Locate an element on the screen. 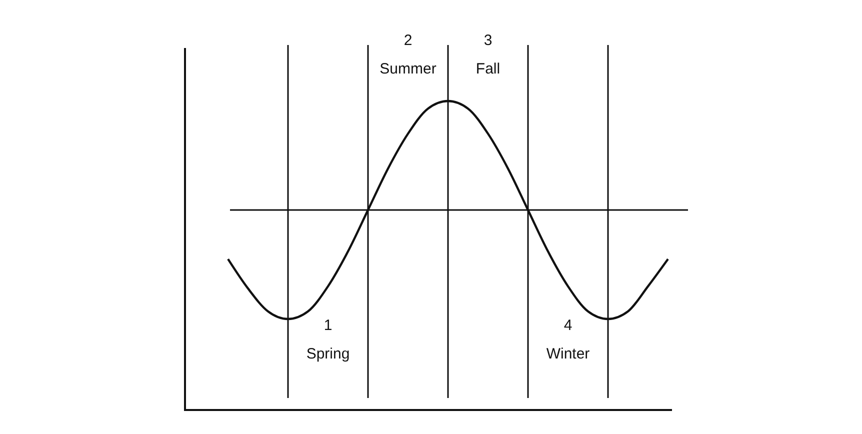 Image resolution: width=862 pixels, height=434 pixels. annotation: 1 Spring is located at coordinates (328, 339).